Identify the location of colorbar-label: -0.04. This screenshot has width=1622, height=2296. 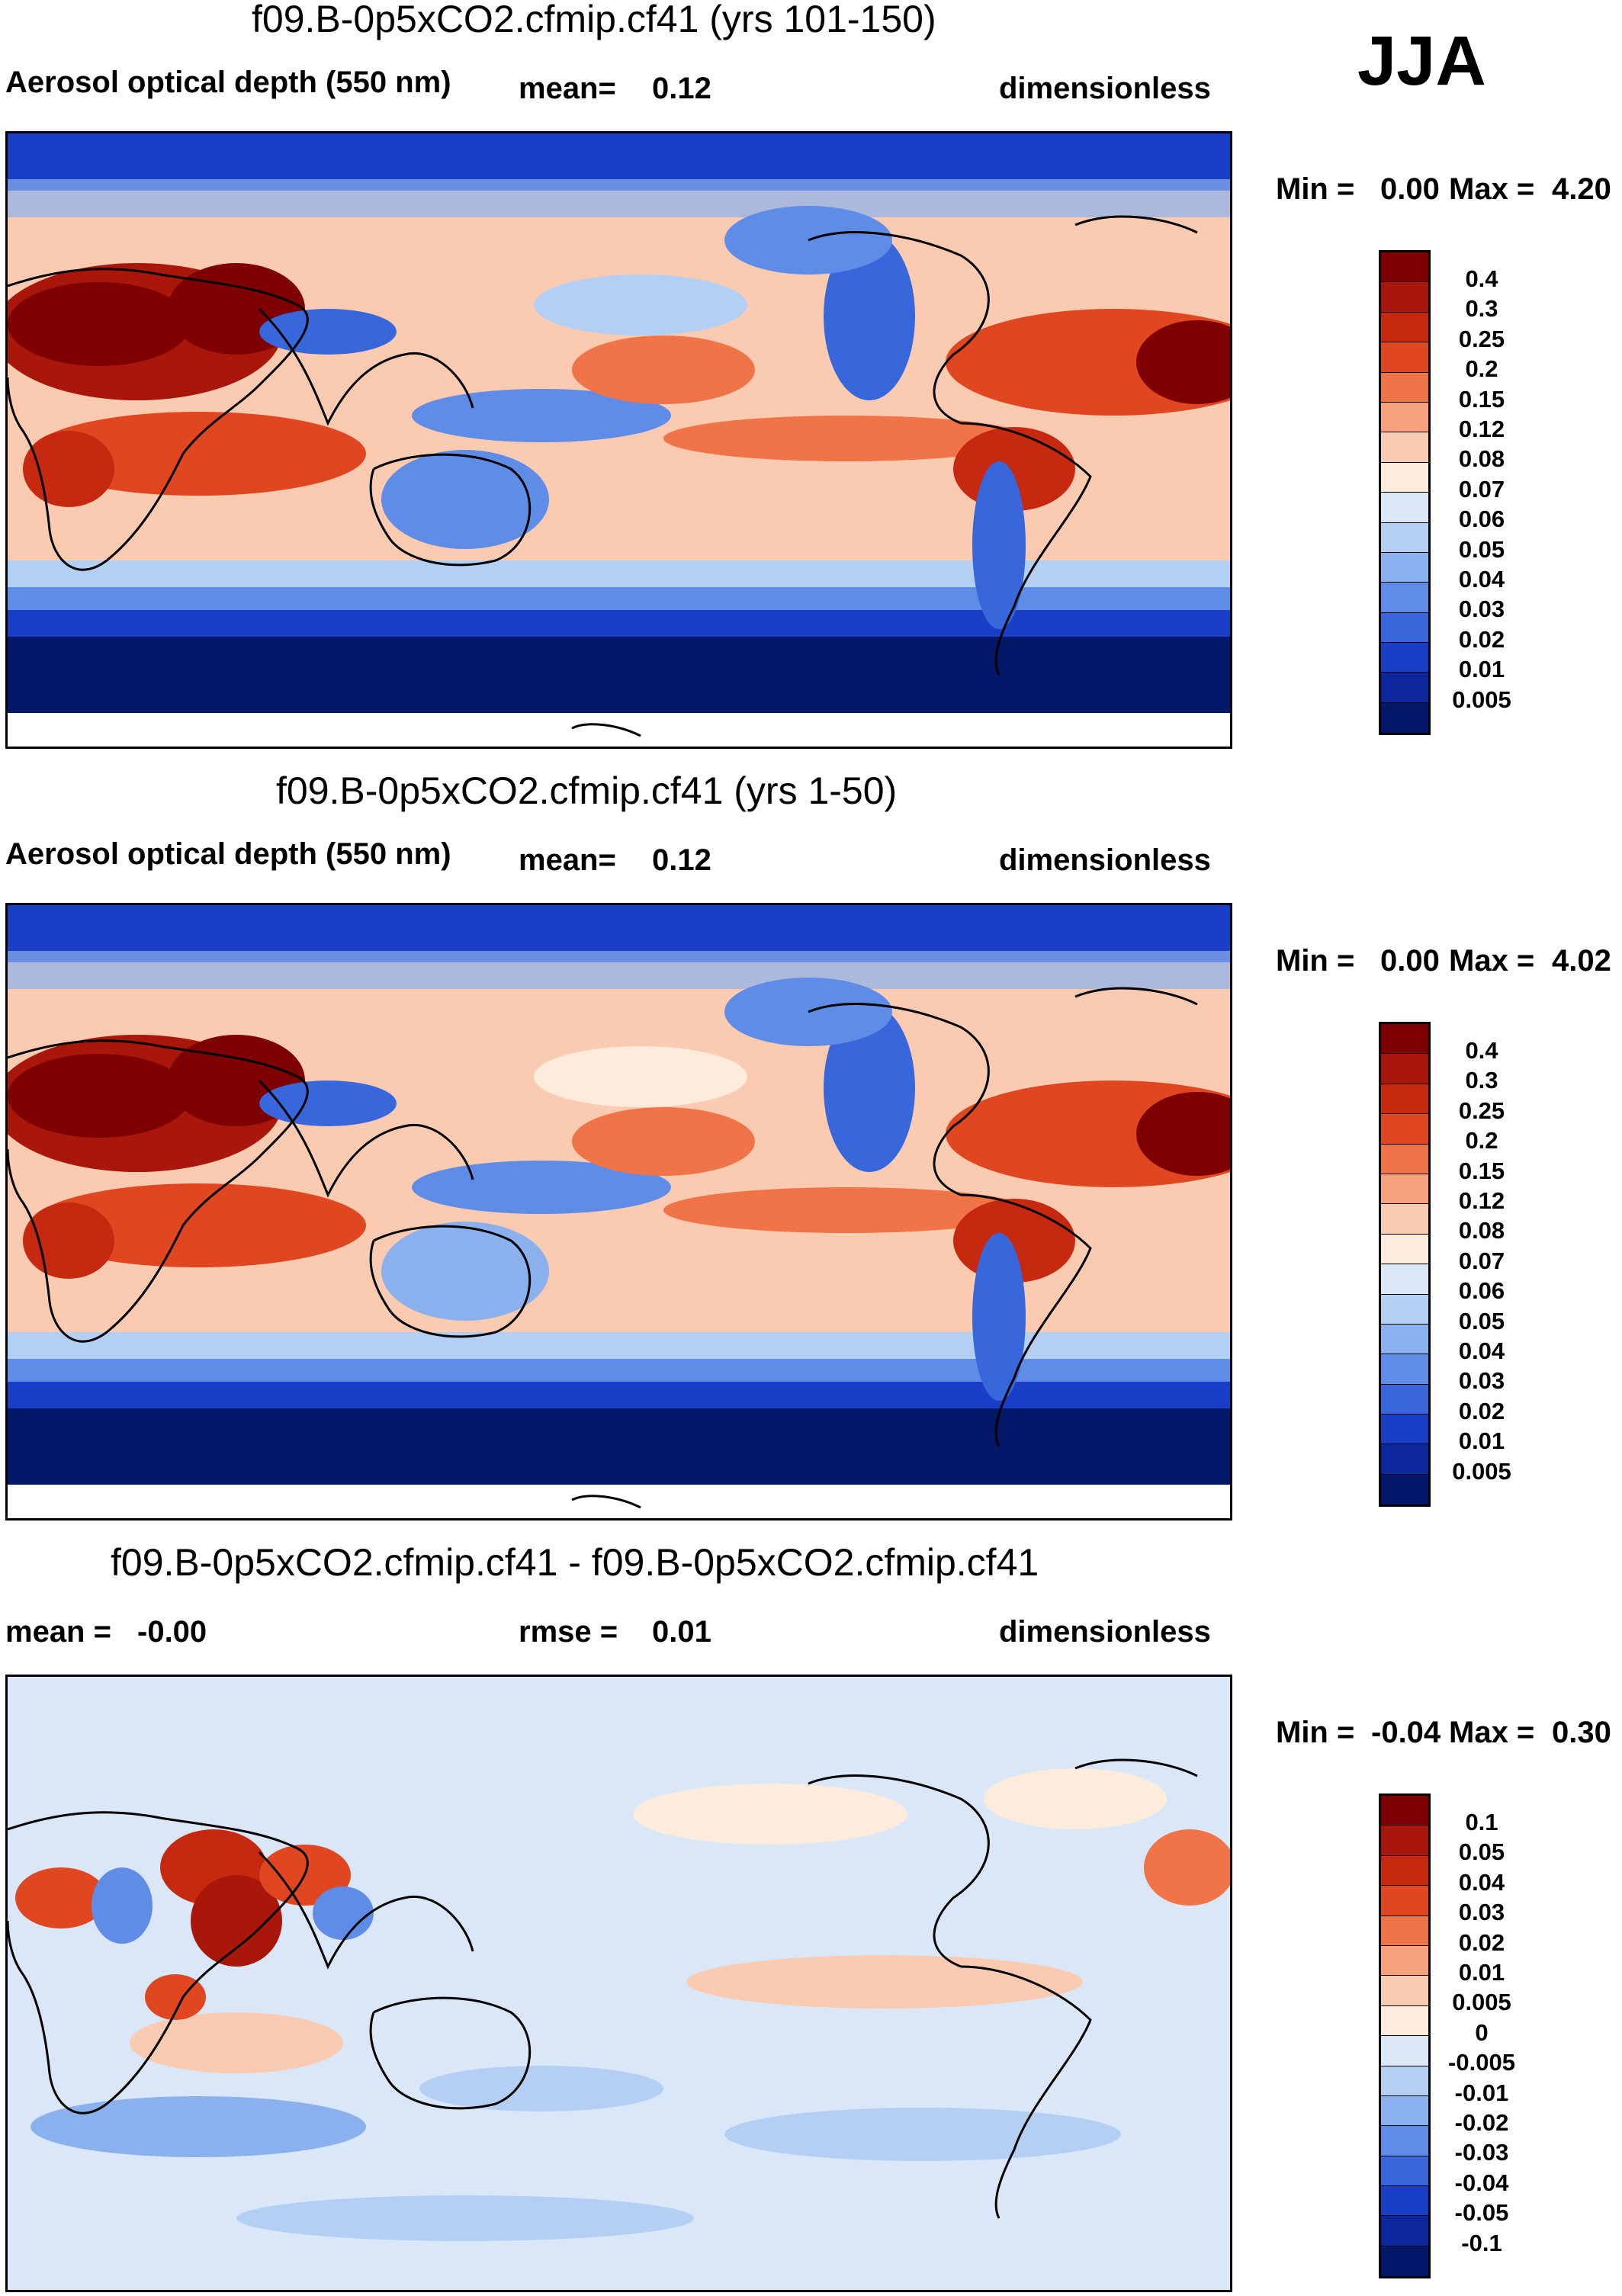
(1482, 2182).